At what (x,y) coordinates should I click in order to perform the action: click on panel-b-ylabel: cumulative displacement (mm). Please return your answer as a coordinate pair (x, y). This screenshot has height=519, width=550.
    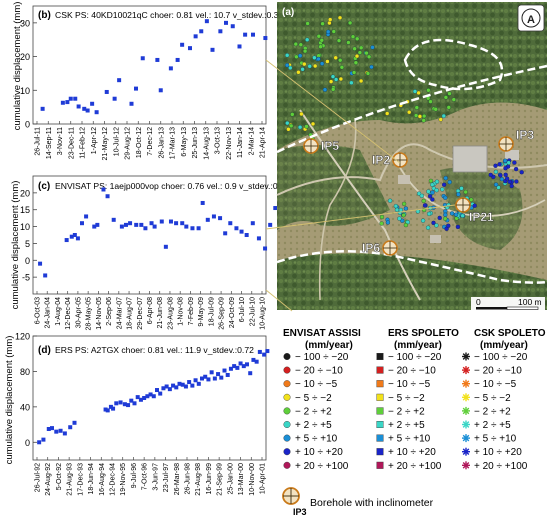
    Looking at the image, I should click on (17, 66).